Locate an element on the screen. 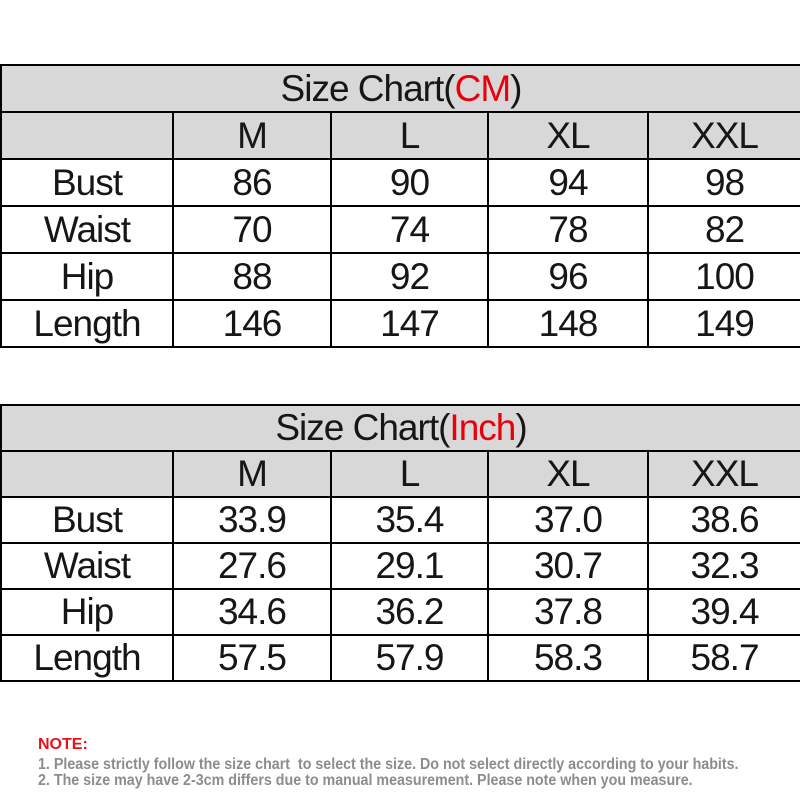  cell-value: 78 is located at coordinates (568, 229).